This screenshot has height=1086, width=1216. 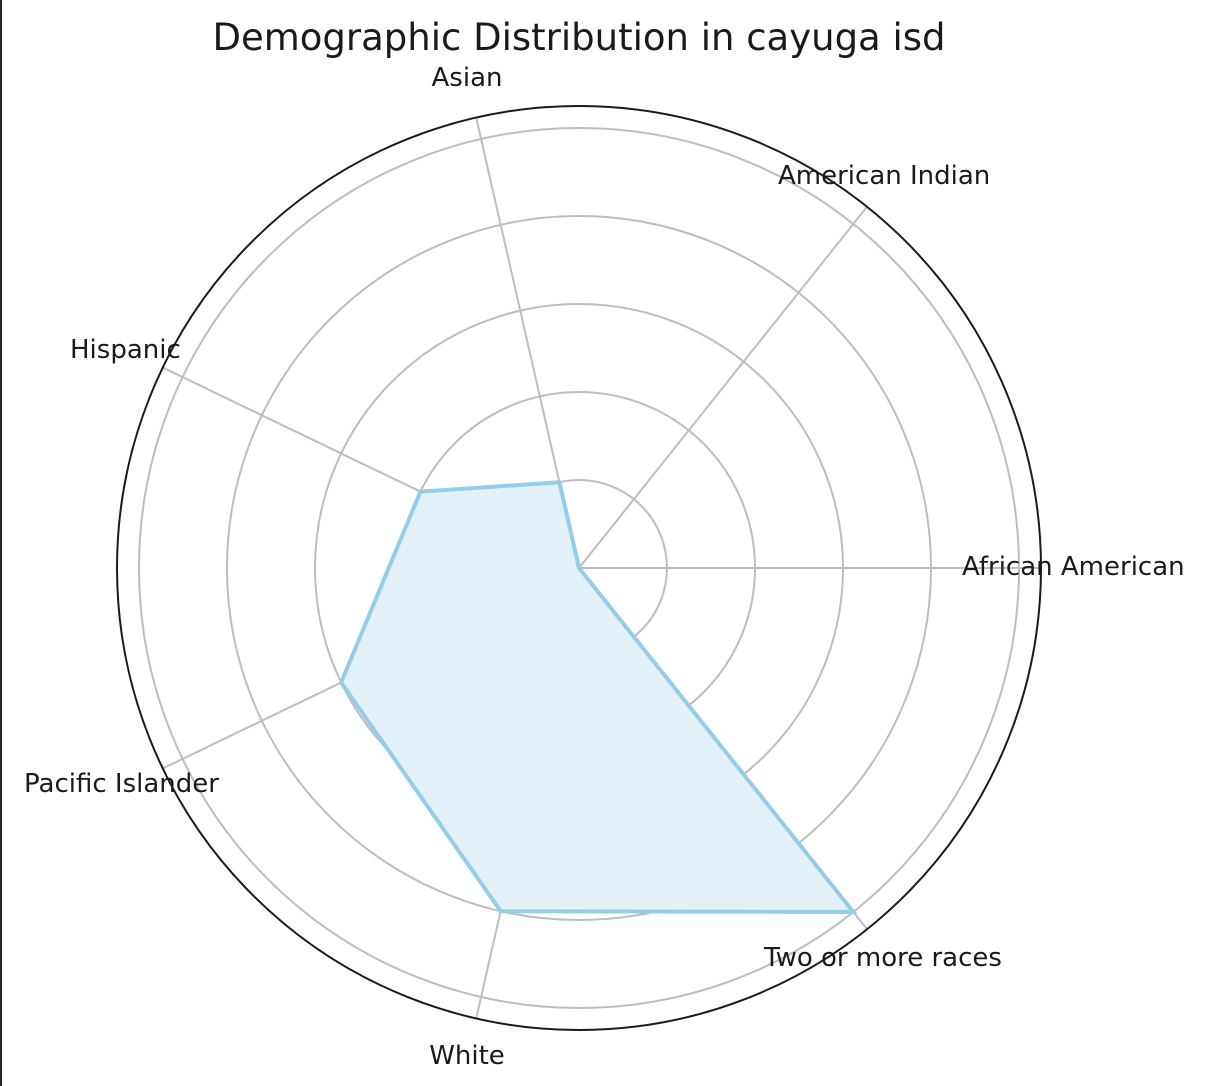 I want to click on chart-title: Demographic Distribution in cayuga isd, so click(x=578, y=37).